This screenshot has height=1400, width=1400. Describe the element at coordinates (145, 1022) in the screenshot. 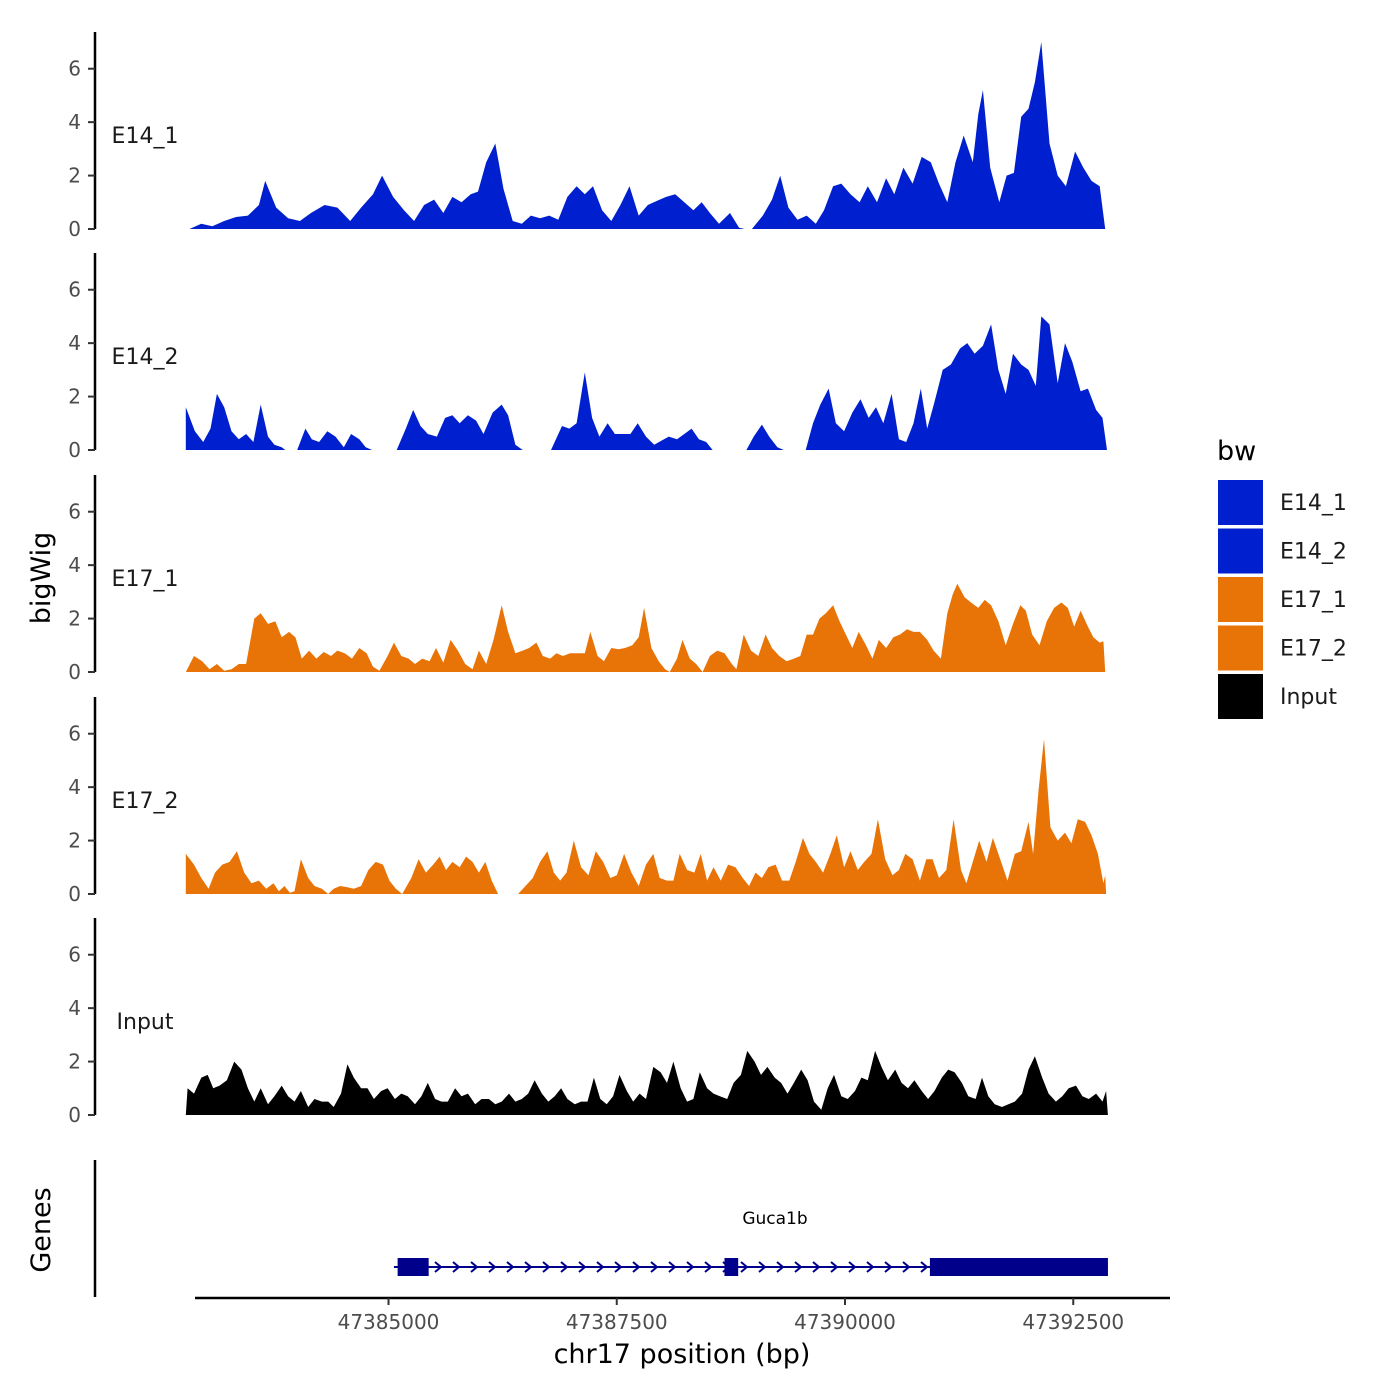

I see `track-label: Input` at that location.